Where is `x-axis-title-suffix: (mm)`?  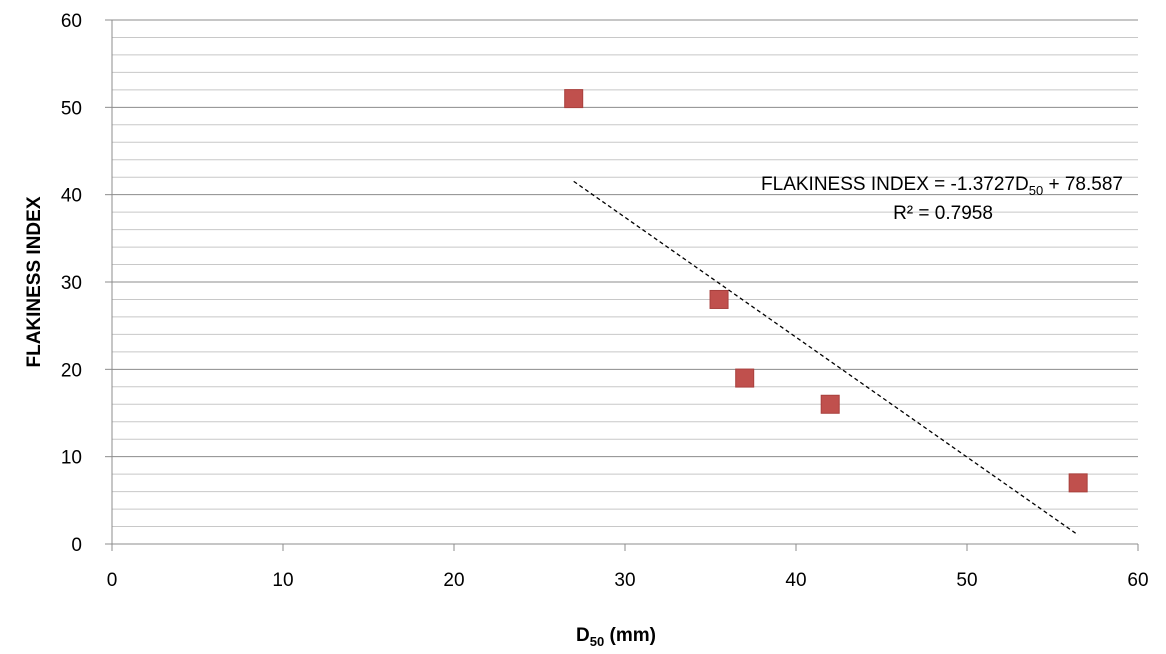 x-axis-title-suffix: (mm) is located at coordinates (630, 635).